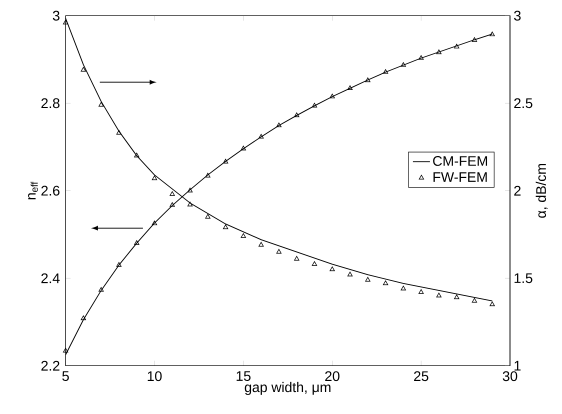 This screenshot has height=414, width=562. I want to click on y2-tick-label: 2, so click(517, 191).